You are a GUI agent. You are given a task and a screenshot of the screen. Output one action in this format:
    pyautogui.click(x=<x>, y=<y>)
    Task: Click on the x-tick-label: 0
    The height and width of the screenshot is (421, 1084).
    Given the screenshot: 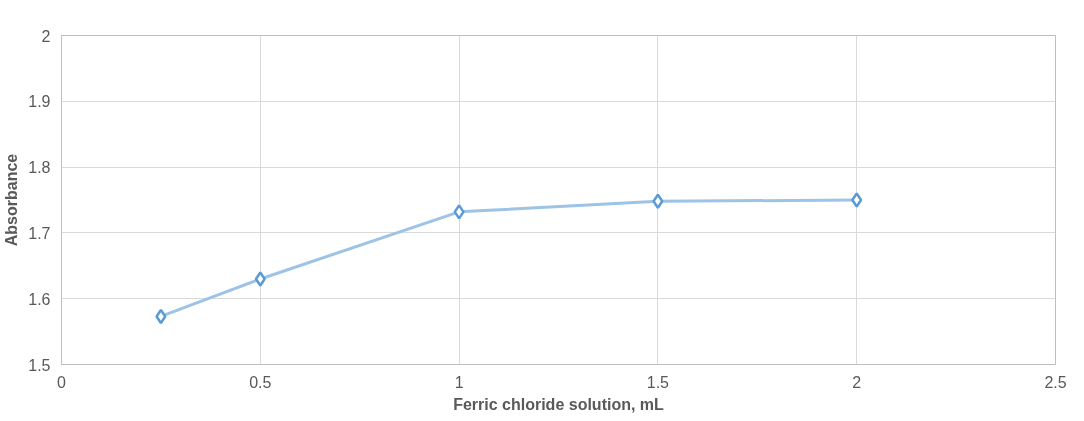 What is the action you would take?
    pyautogui.click(x=62, y=382)
    